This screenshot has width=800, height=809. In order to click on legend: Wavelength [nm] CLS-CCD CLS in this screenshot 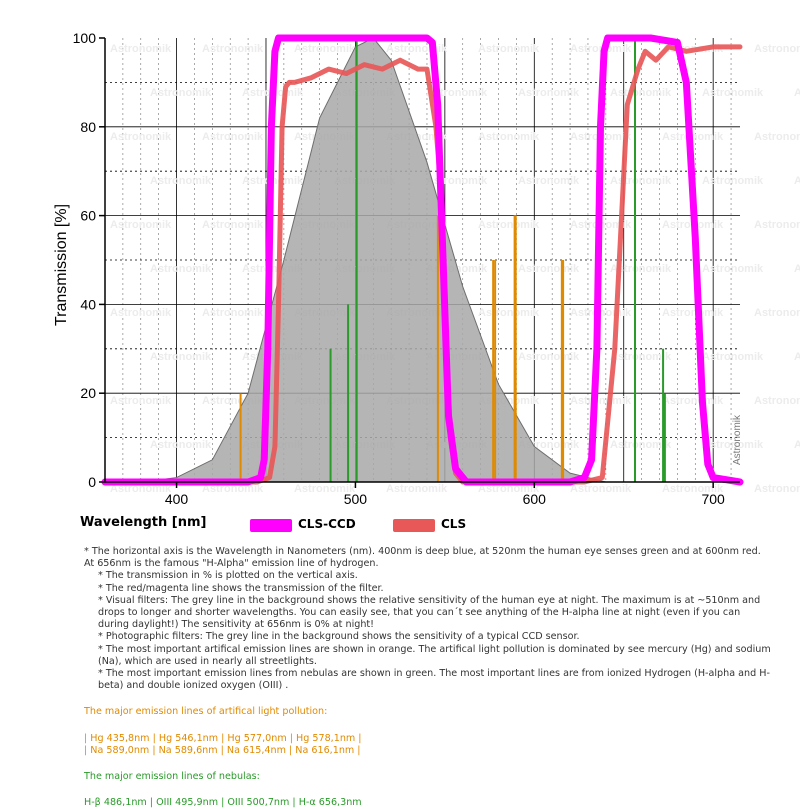, I will do `click(430, 526)`.